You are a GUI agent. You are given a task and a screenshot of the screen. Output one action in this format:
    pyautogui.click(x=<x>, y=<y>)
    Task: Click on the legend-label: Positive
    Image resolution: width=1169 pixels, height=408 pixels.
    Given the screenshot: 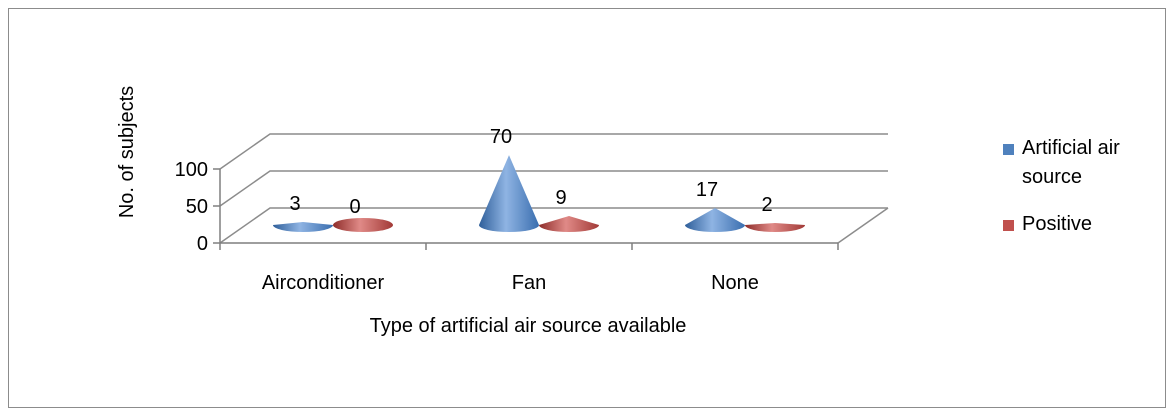 What is the action you would take?
    pyautogui.click(x=1057, y=224)
    